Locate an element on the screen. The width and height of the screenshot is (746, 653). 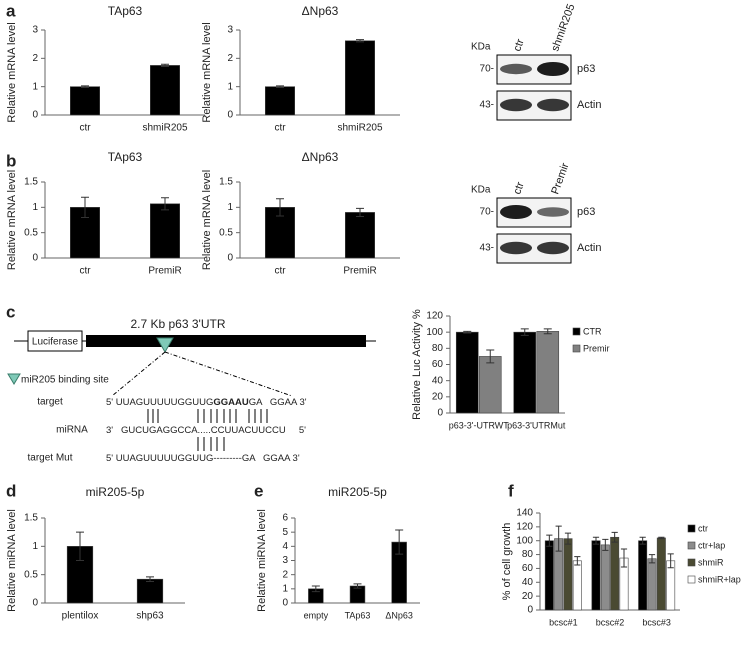
y-tick-label: 100 is located at coordinates (434, 332).